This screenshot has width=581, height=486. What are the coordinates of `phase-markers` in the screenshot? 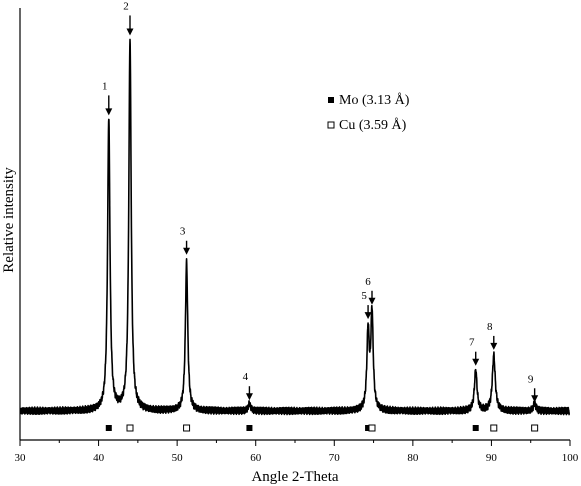 It's located at (322, 428).